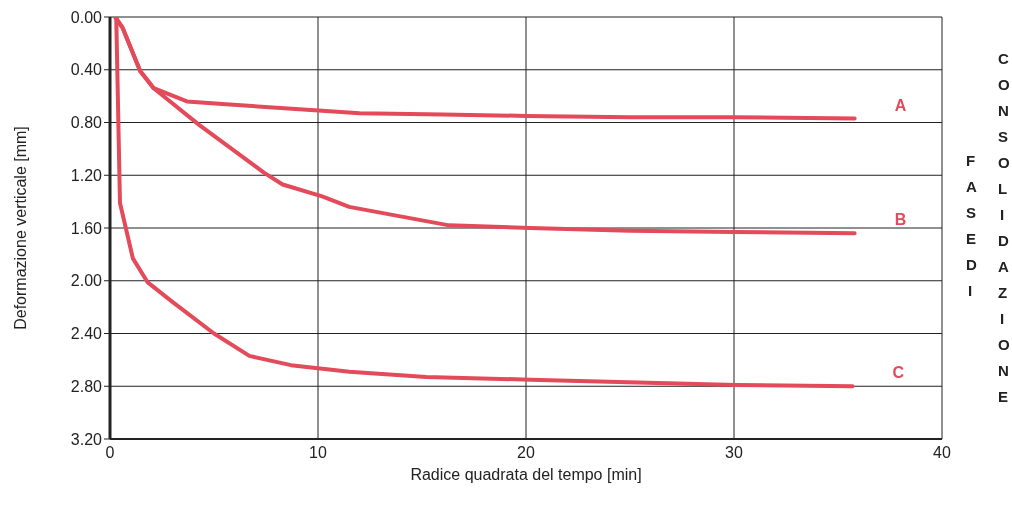  Describe the element at coordinates (20, 228) in the screenshot. I see `y-axis-title: Deformazione verticale [mm]` at that location.